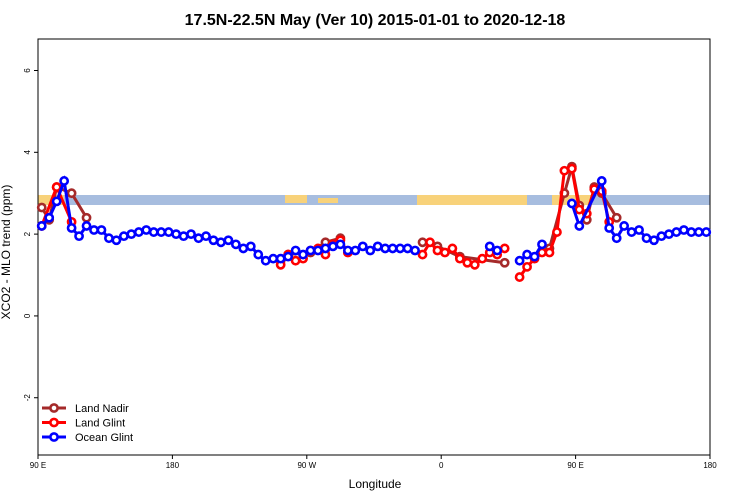  Describe the element at coordinates (27, 398) in the screenshot. I see `y-tick-label: -2` at that location.